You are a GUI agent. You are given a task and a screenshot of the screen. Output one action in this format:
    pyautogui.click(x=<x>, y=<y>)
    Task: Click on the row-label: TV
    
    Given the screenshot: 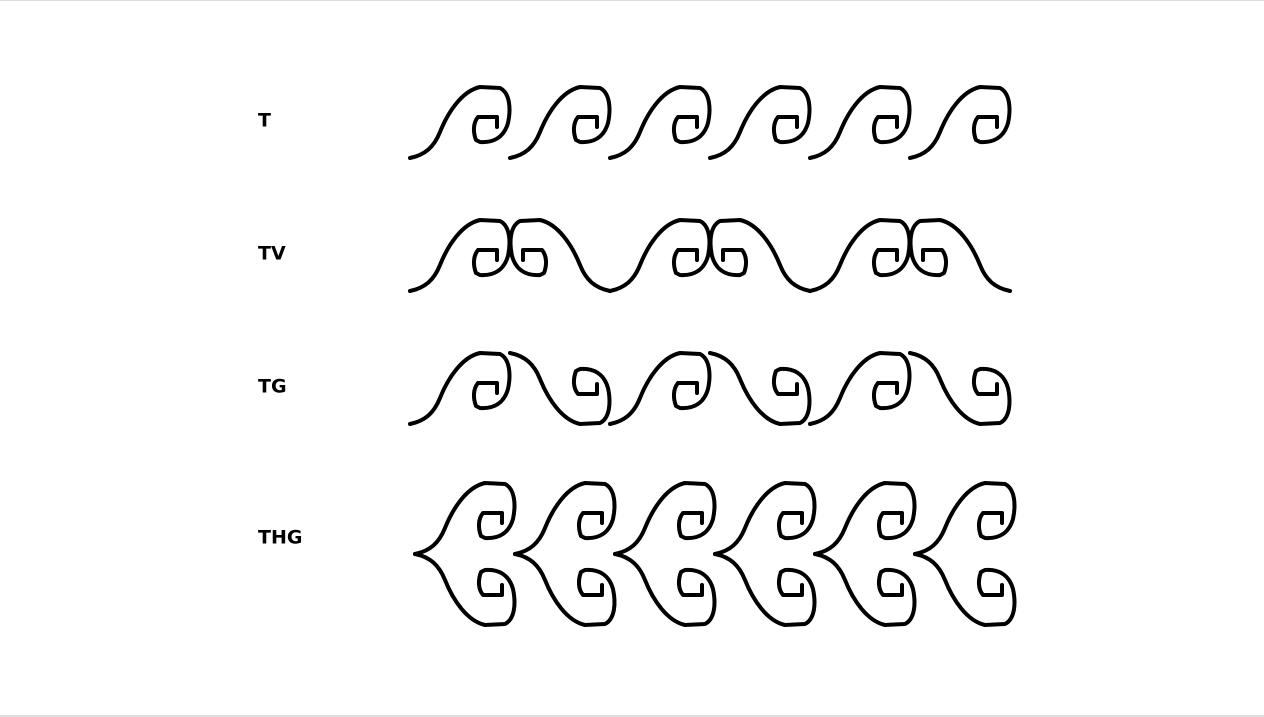 What is the action you would take?
    pyautogui.click(x=272, y=254)
    